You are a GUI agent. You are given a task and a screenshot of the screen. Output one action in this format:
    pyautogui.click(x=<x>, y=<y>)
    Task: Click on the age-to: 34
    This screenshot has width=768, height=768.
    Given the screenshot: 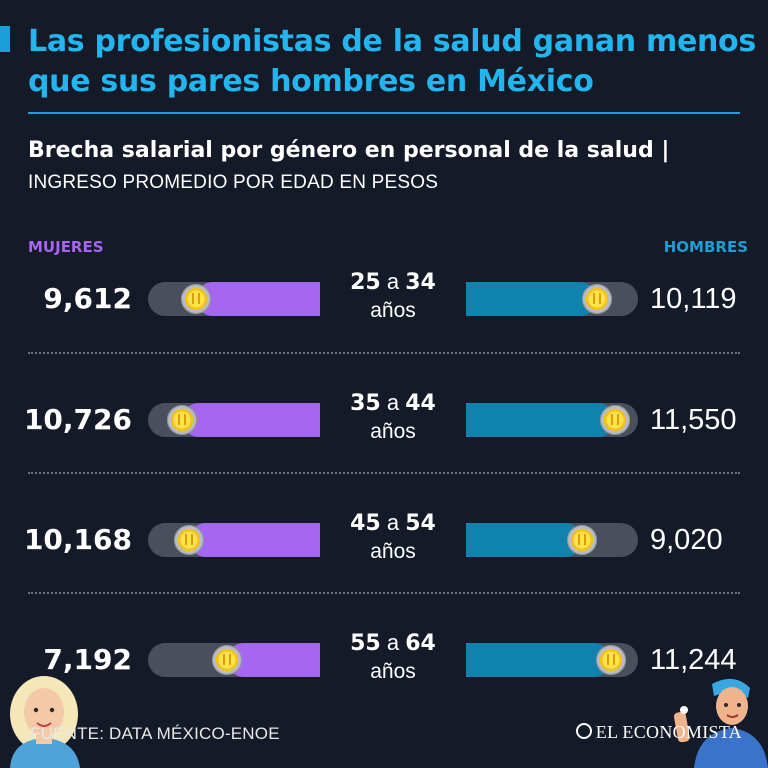 What is the action you would take?
    pyautogui.click(x=420, y=282)
    